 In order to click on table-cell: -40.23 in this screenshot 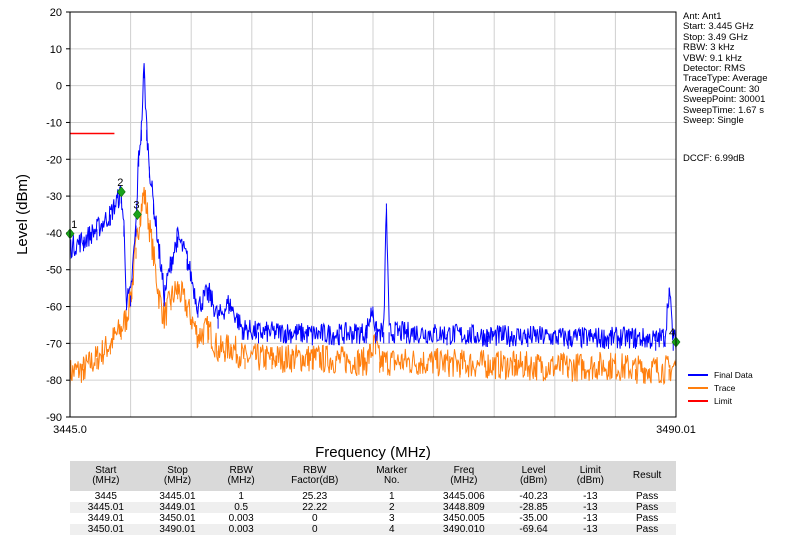, I will do `click(533, 496)`.